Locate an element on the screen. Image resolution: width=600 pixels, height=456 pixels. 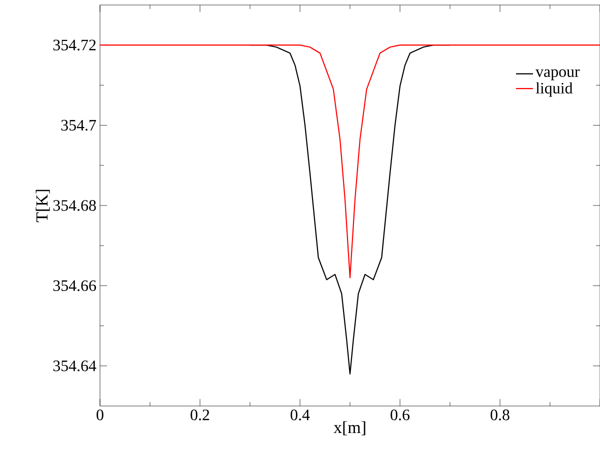
y-tick-label: 354.66 is located at coordinates (74, 286).